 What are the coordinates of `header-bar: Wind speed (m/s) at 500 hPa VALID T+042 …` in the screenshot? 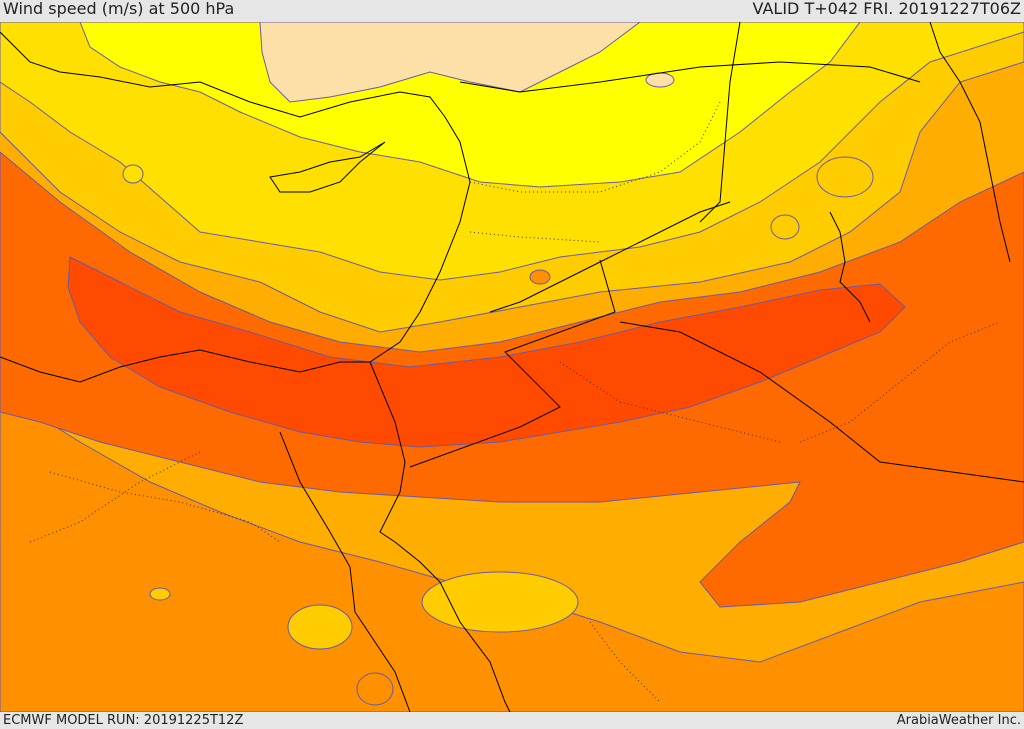 It's located at (512, 11).